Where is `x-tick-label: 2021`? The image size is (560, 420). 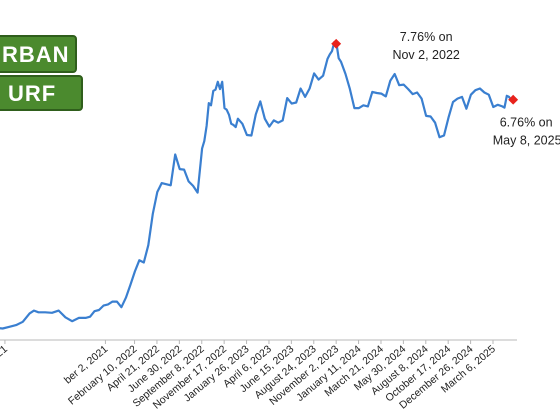
x-tick-label: 2021 is located at coordinates (5, 355).